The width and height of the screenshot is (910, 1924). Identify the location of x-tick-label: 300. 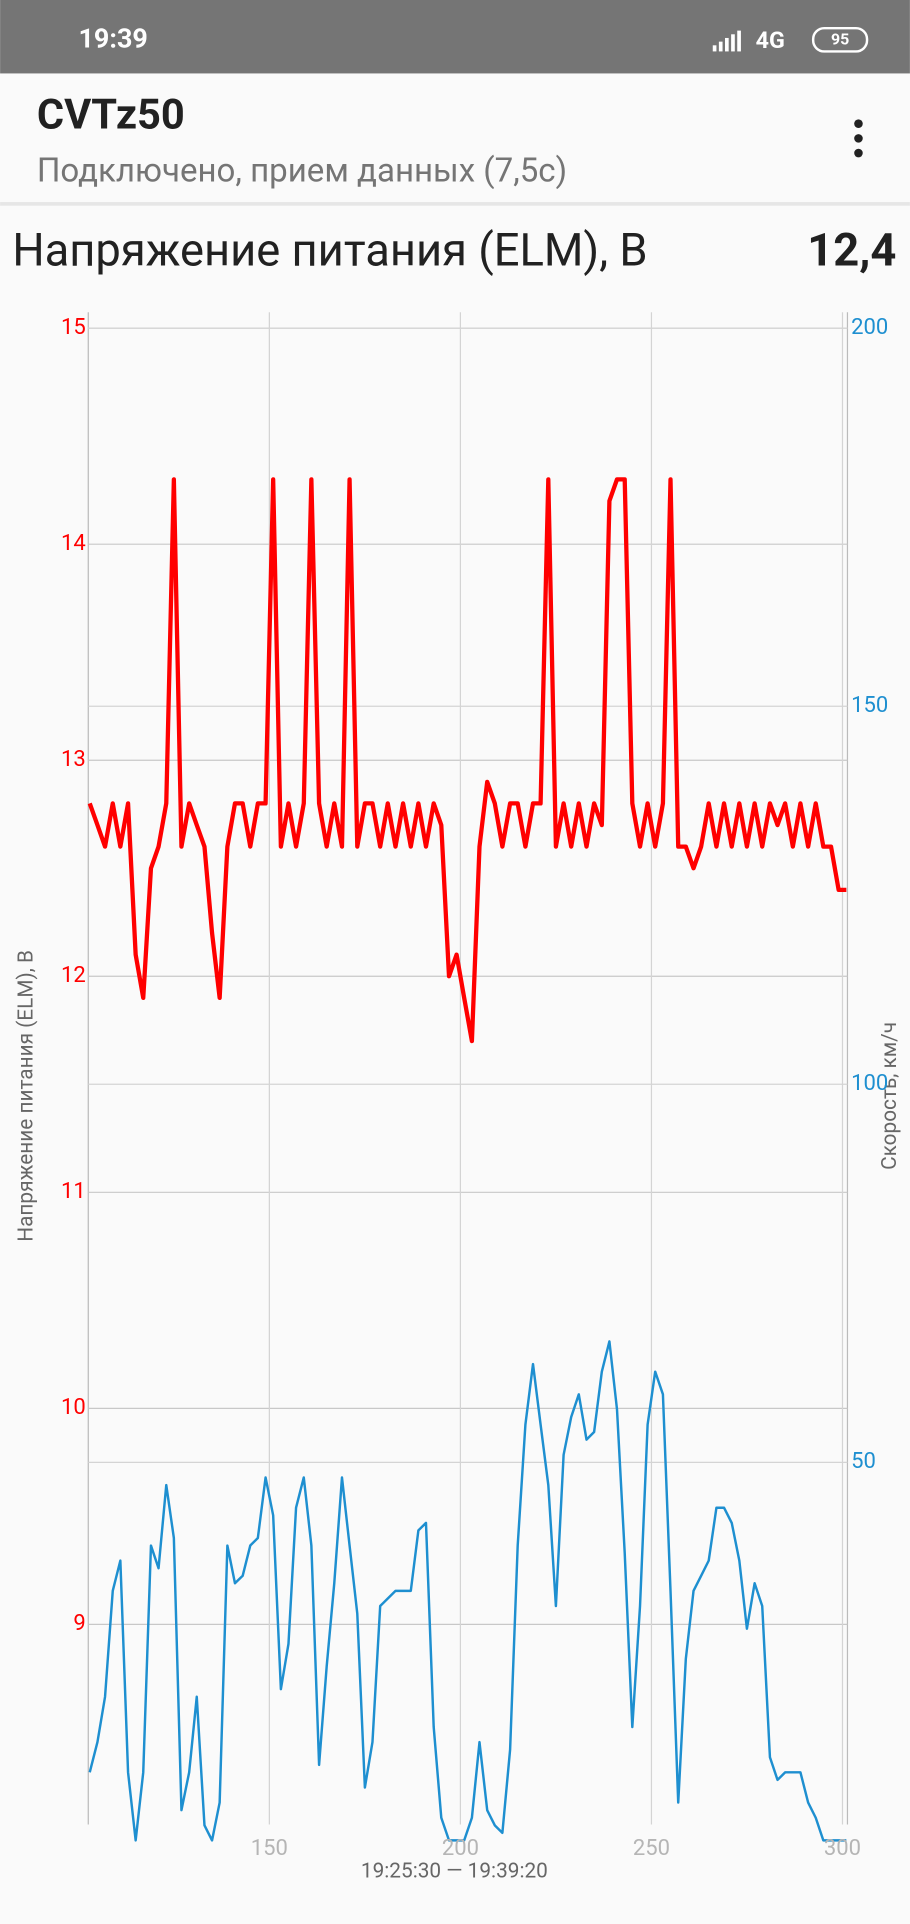
(842, 1848).